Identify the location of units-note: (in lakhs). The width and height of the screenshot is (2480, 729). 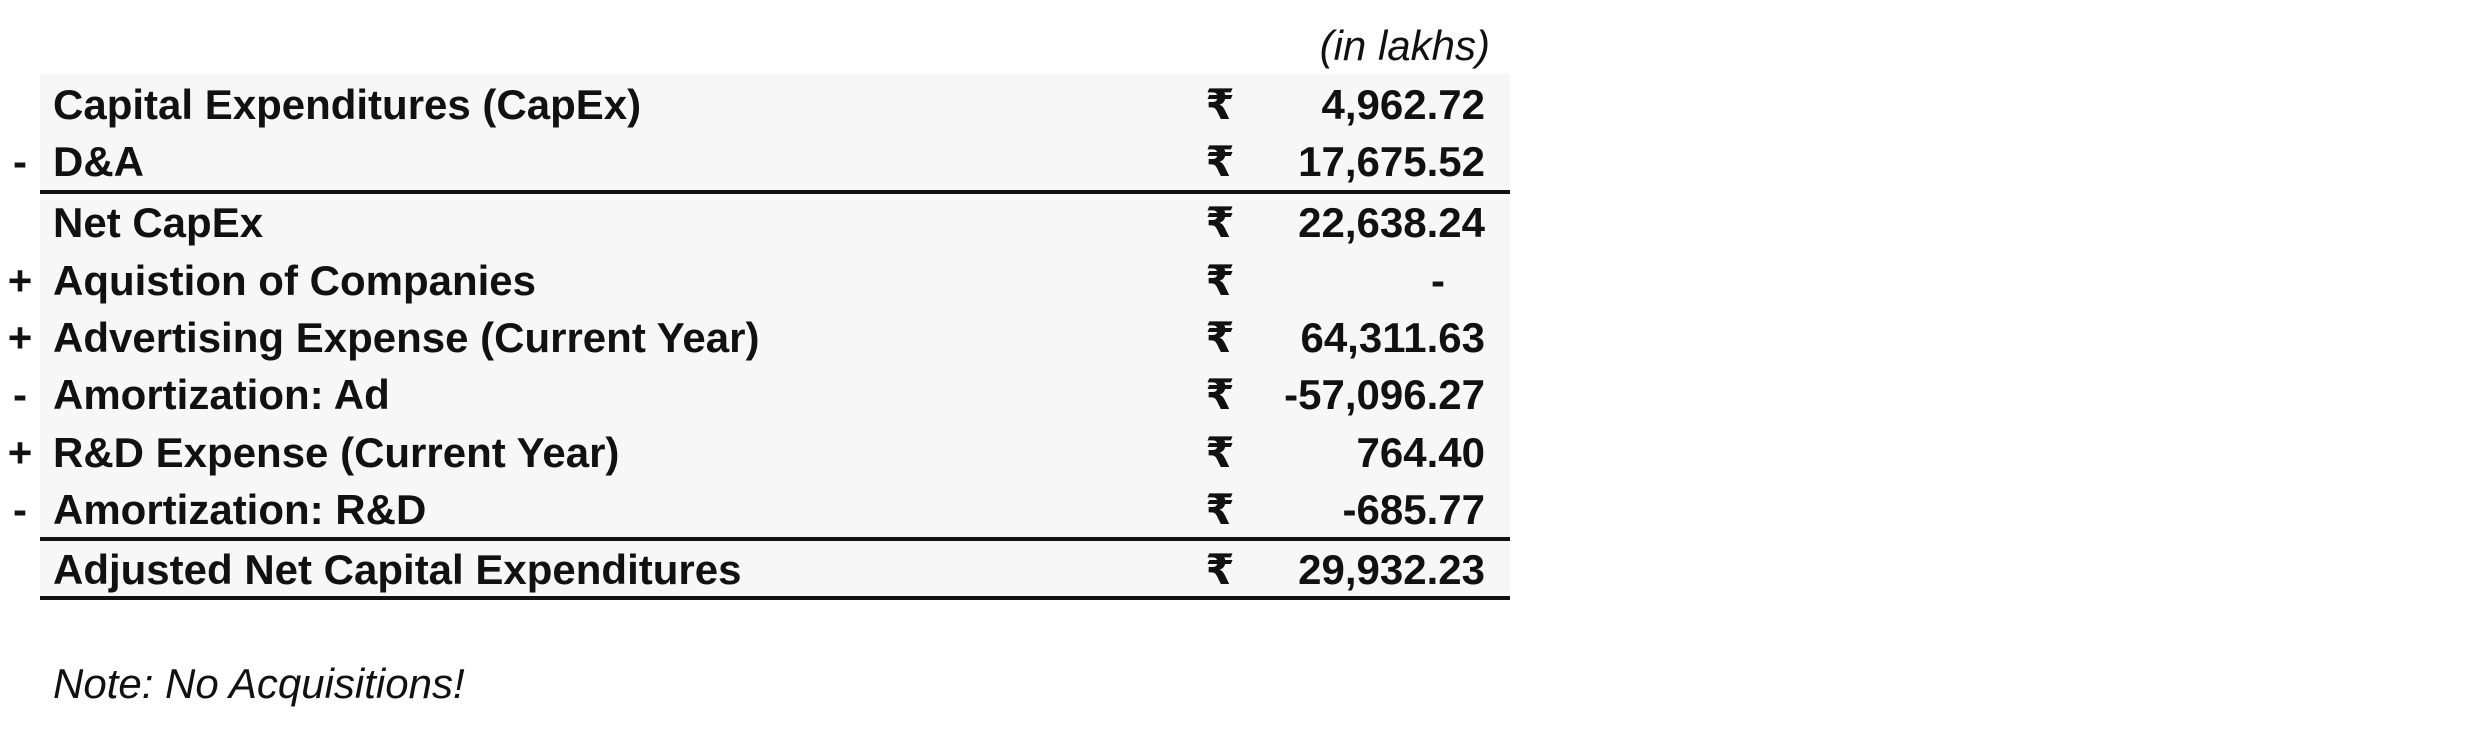
(1404, 45).